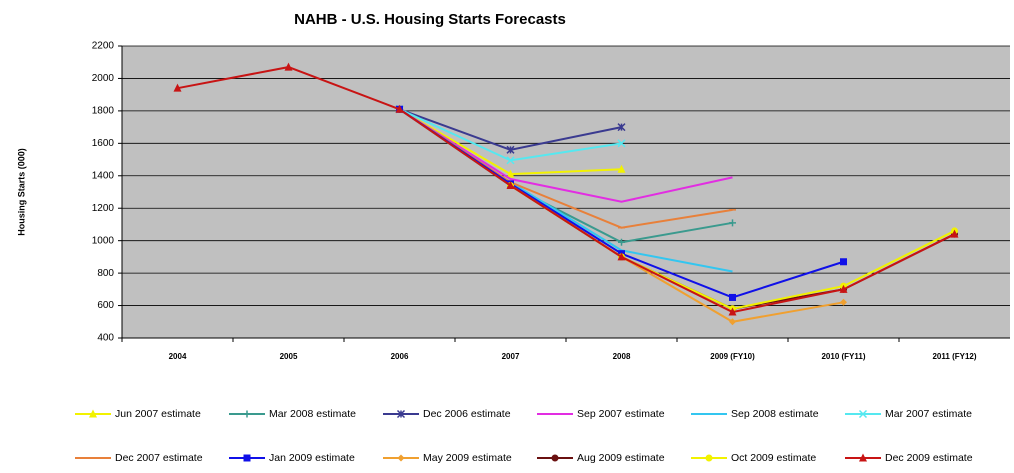  I want to click on x-tick-label: 2007, so click(511, 356).